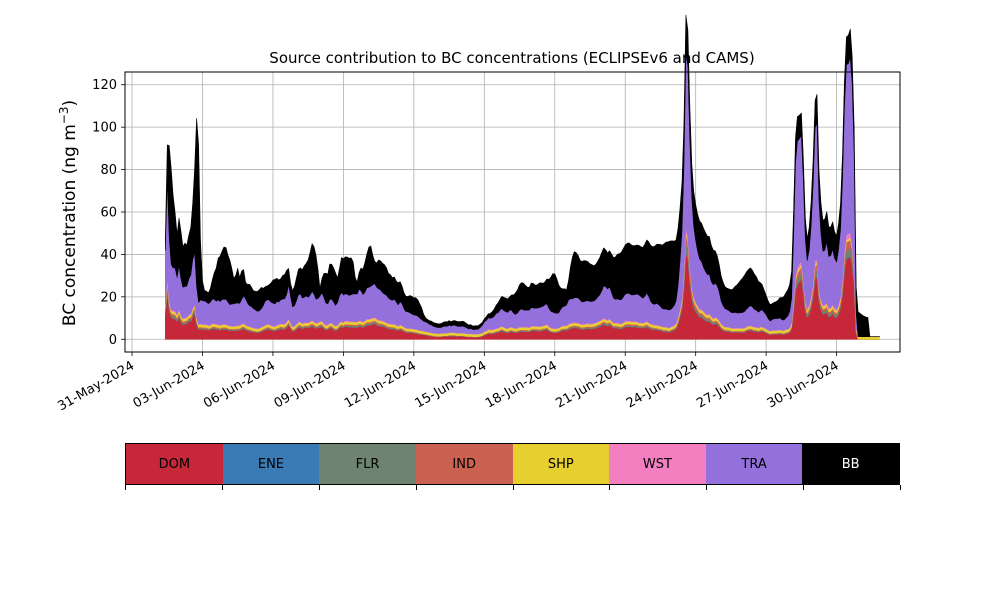 The image size is (1000, 600). What do you see at coordinates (96, 386) in the screenshot?
I see `x-tick-label: 31-May-2024` at bounding box center [96, 386].